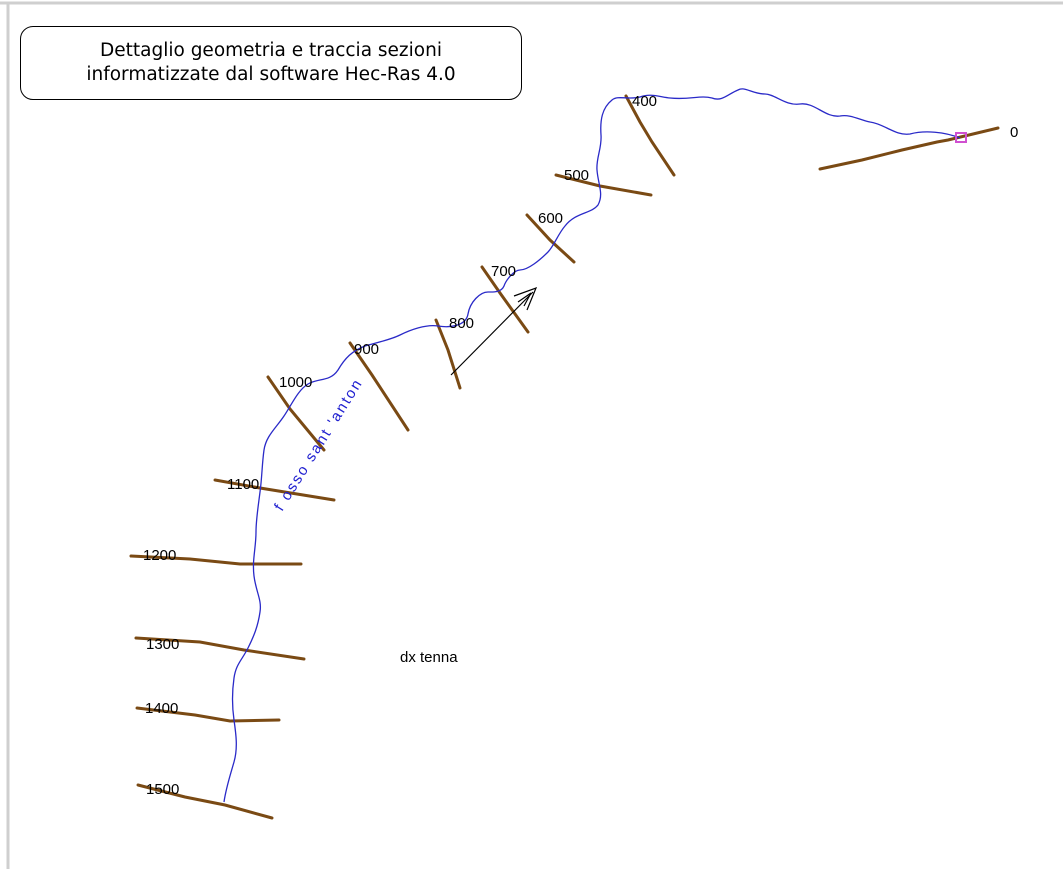 This screenshot has height=869, width=1063. What do you see at coordinates (503, 271) in the screenshot?
I see `xs-label-700: 700` at bounding box center [503, 271].